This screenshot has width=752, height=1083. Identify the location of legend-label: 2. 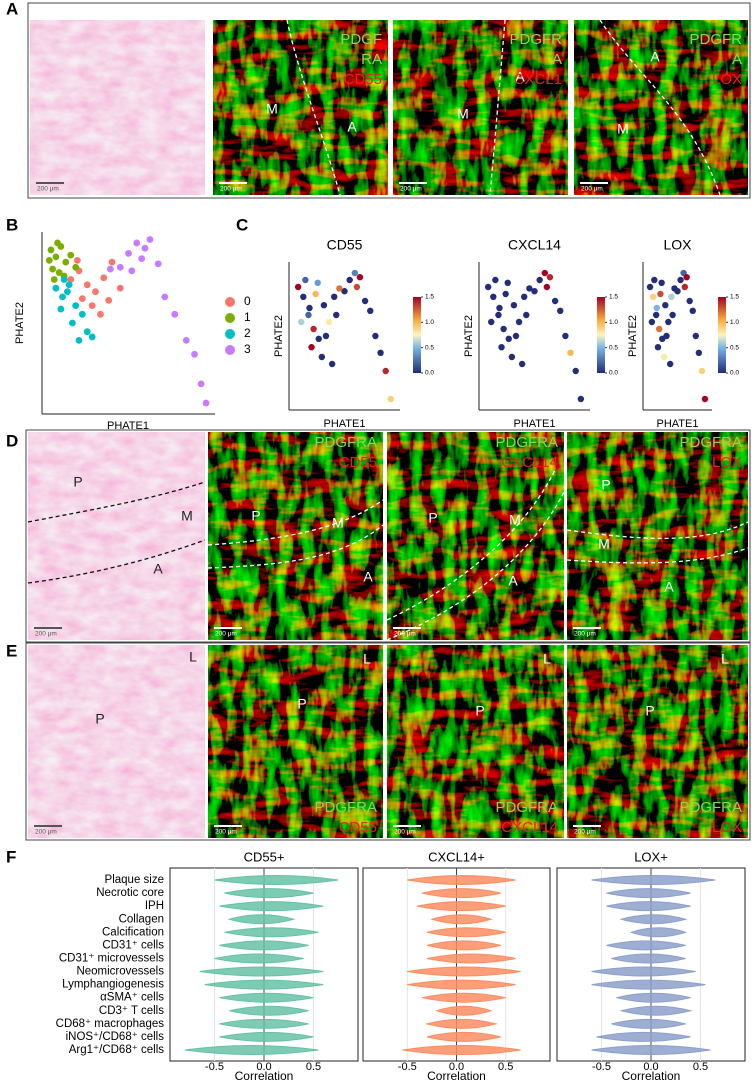
(247, 333).